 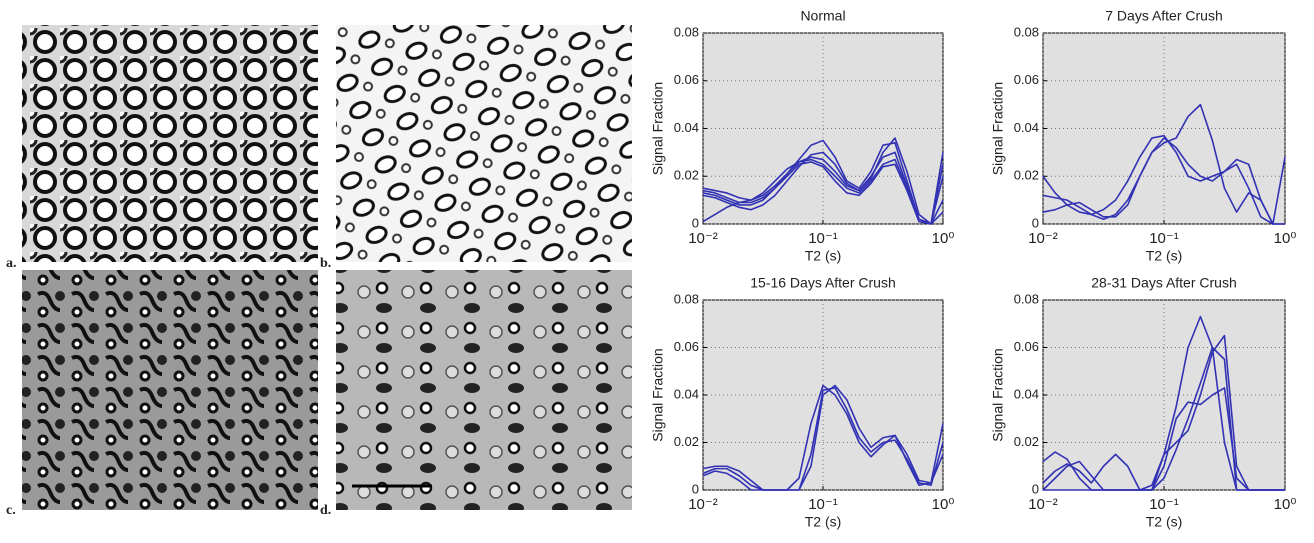 I want to click on panel-label: b., so click(x=325, y=263).